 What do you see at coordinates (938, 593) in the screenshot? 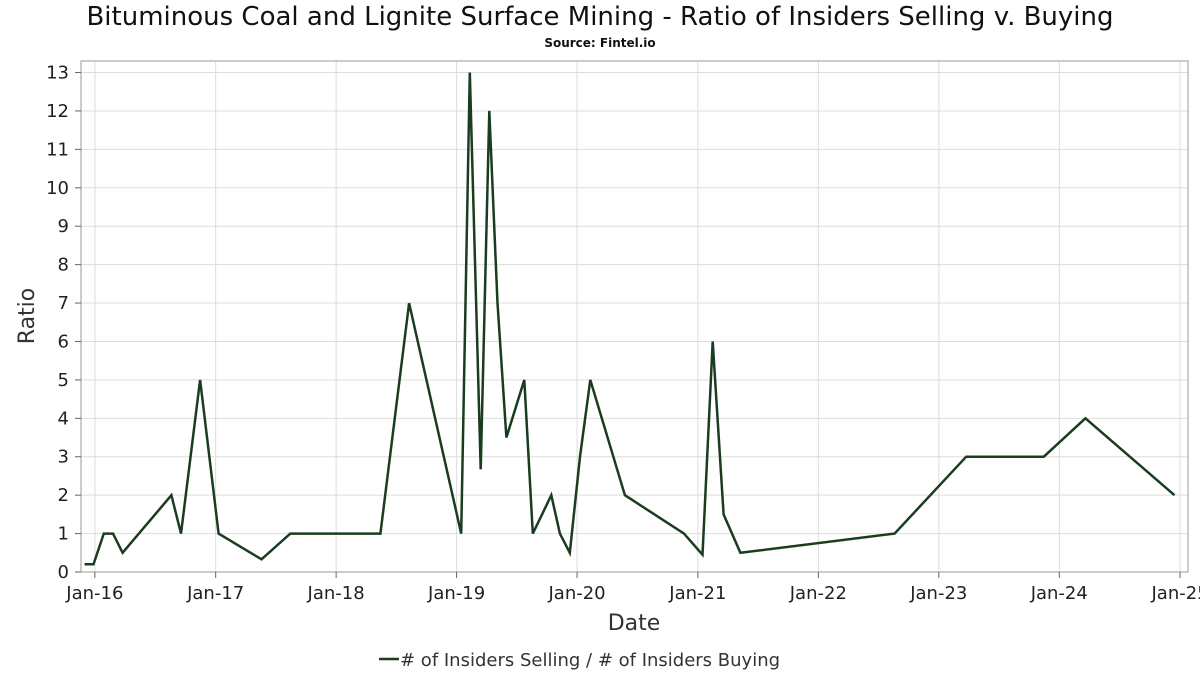
I see `x-tick-label: Jan-23` at bounding box center [938, 593].